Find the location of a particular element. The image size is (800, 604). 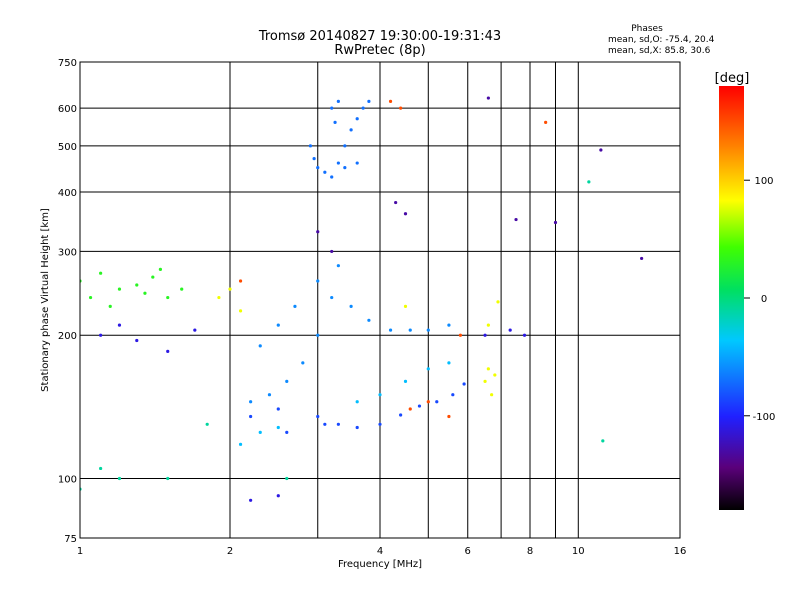

y-tick-label: 600 is located at coordinates (67, 109).